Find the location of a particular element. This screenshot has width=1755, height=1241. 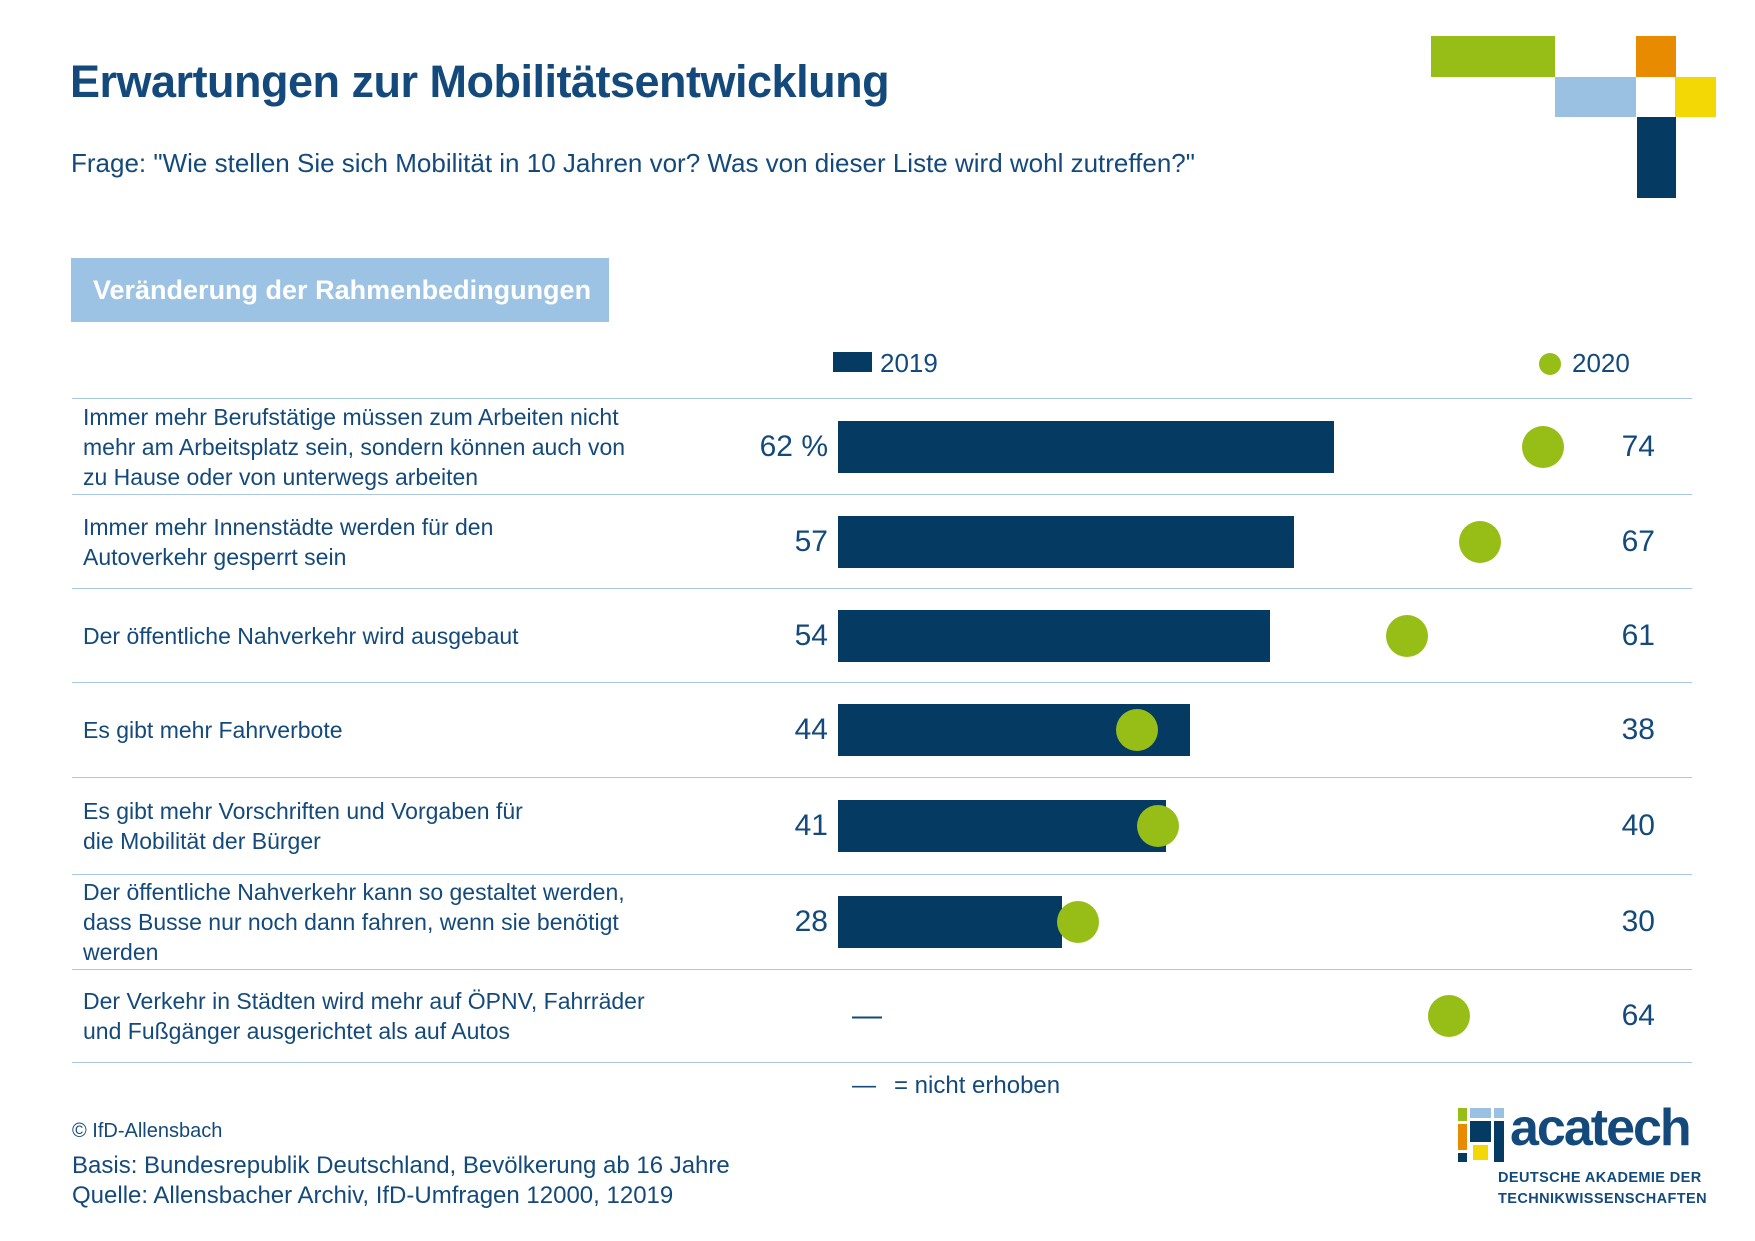

legend-2020-label: 2020 is located at coordinates (1601, 363).